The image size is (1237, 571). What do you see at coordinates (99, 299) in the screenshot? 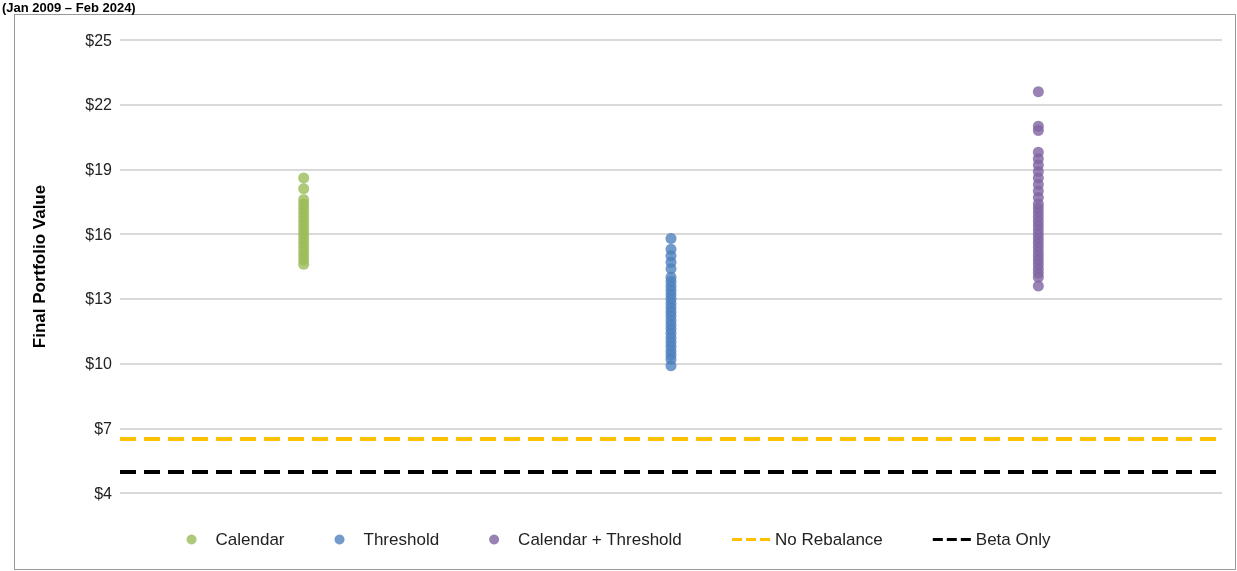
I see `y-tick-label: $13` at bounding box center [99, 299].